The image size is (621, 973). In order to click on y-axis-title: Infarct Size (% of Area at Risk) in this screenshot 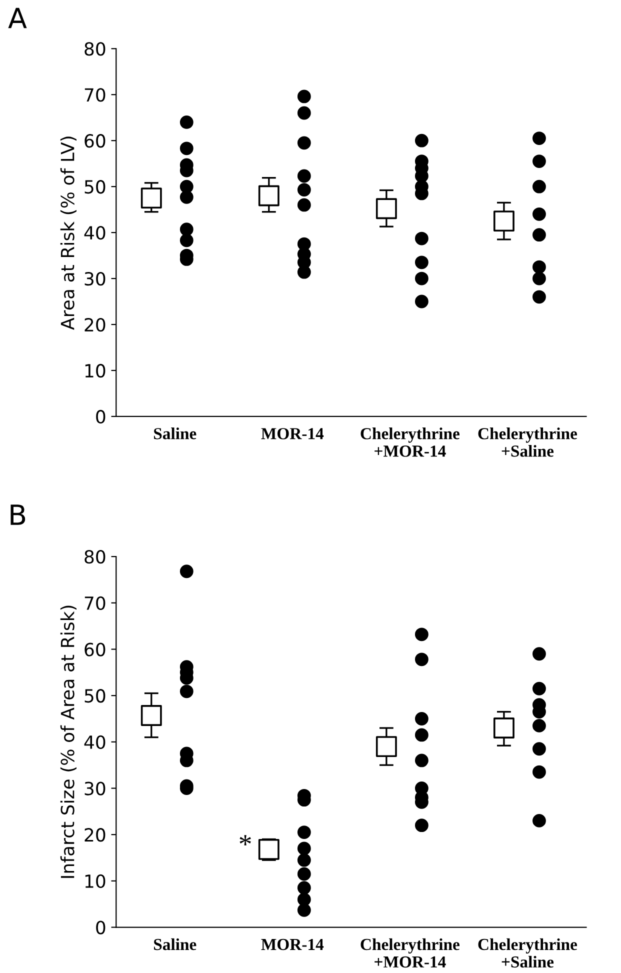, I will do `click(68, 742)`.